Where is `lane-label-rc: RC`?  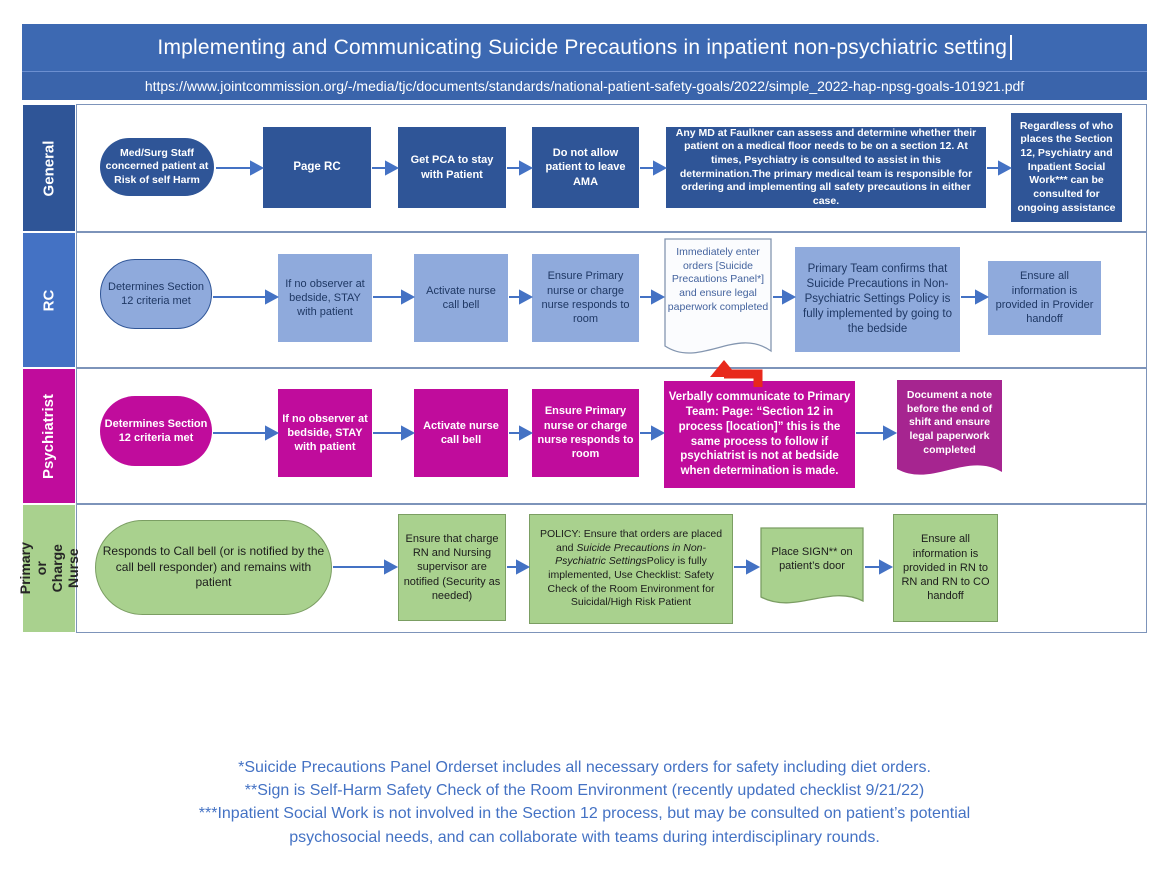 lane-label-rc: RC is located at coordinates (49, 300).